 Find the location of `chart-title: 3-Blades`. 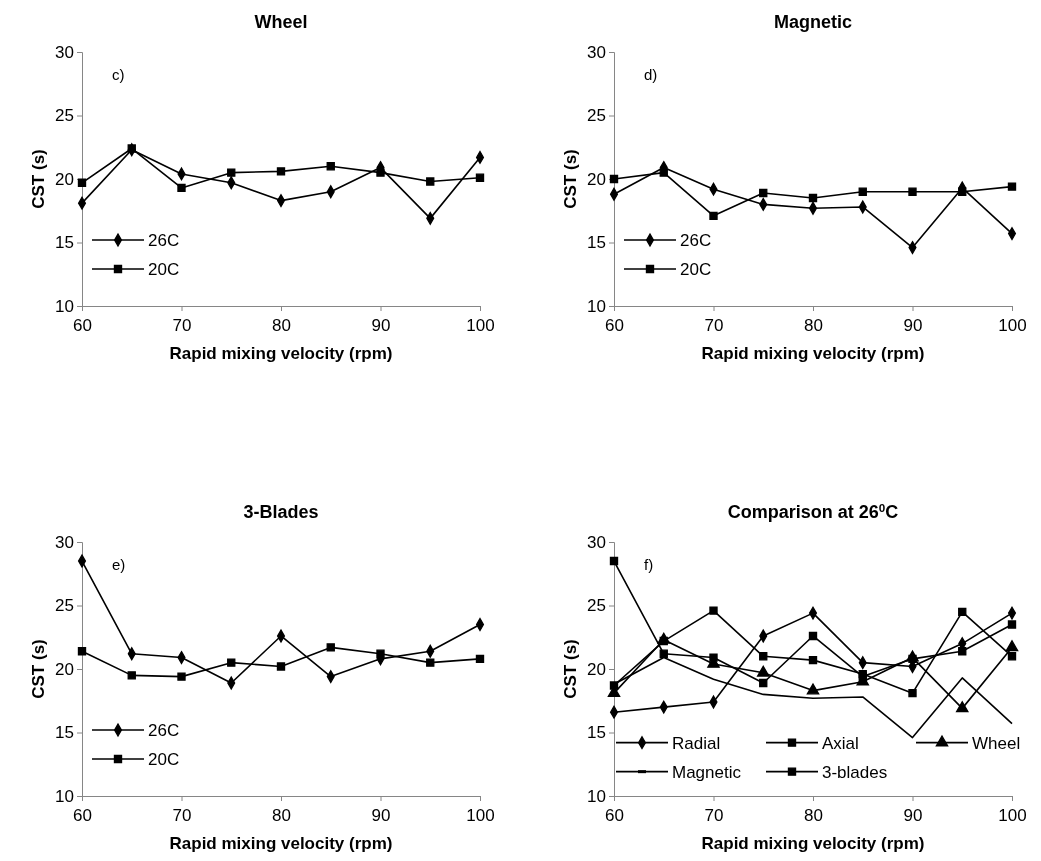

chart-title: 3-Blades is located at coordinates (281, 512).